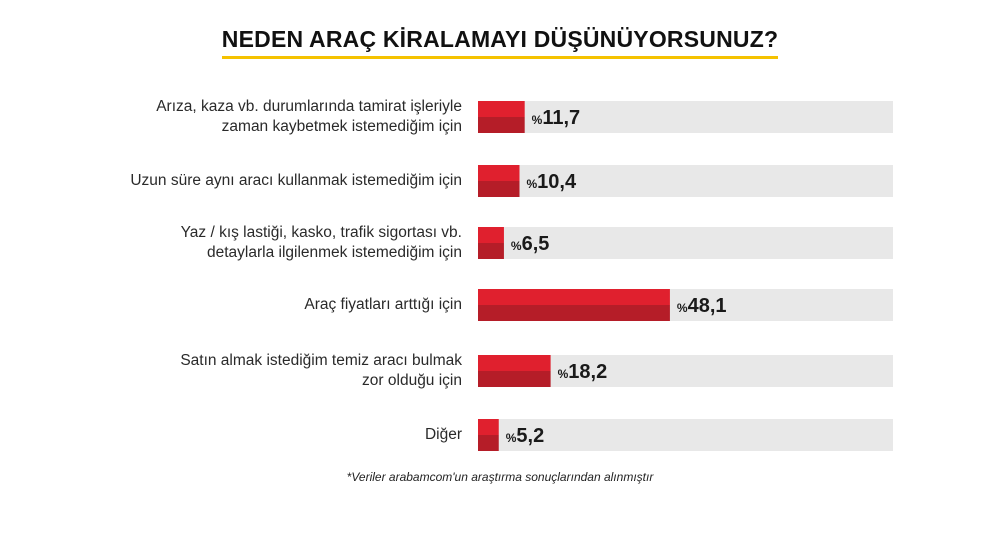 The image size is (1000, 537). Describe the element at coordinates (341, 126) in the screenshot. I see `category-label-line: zaman kaybetmek istemediğim için` at that location.